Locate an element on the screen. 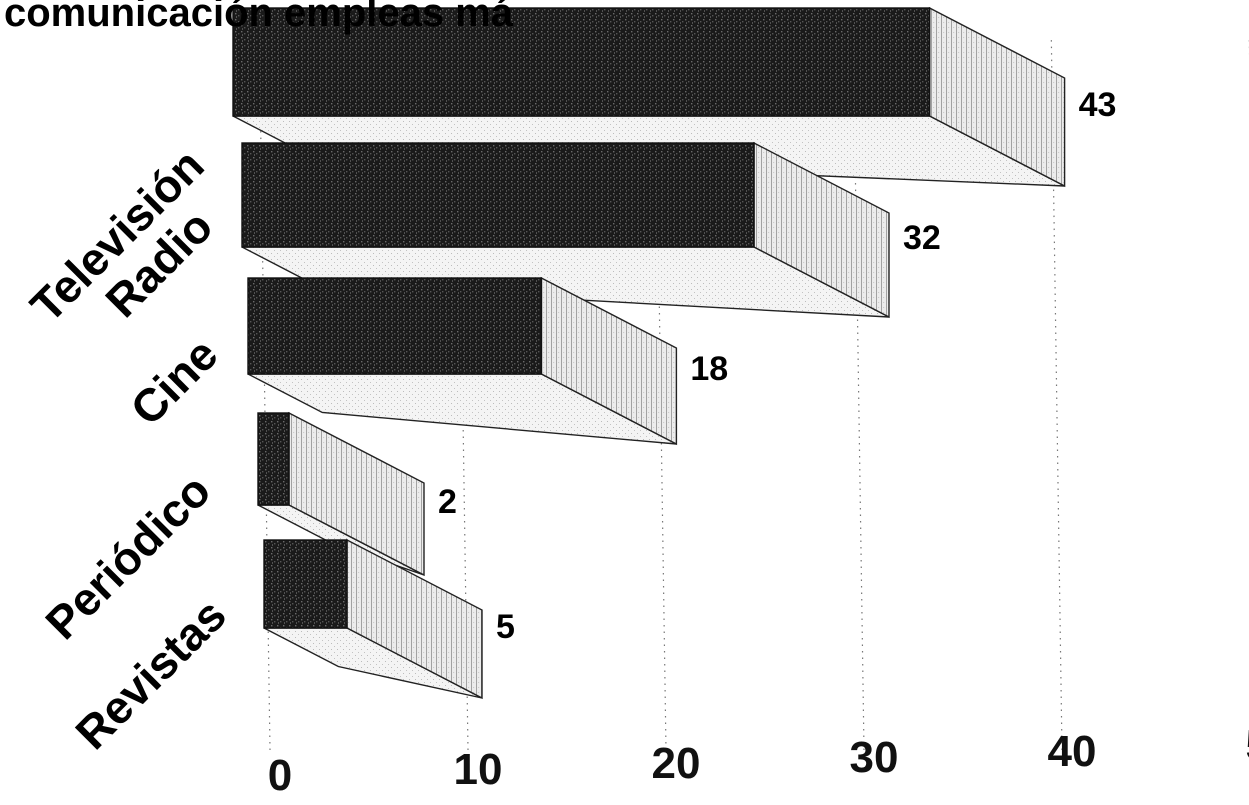  x-tick-label: 20 is located at coordinates (676, 763).